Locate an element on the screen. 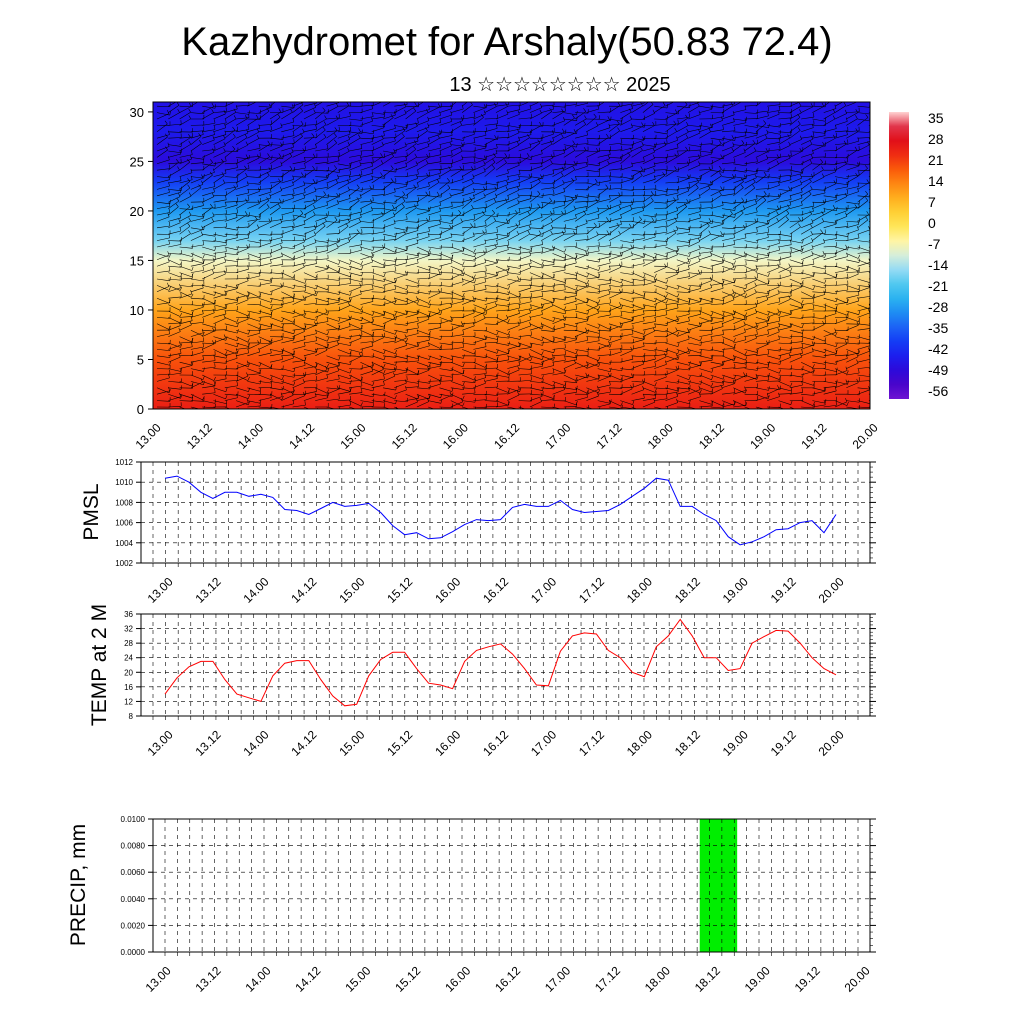  chart-subtitle: 13 ☆☆☆☆☆☆☆☆ 2025 is located at coordinates (559, 85).